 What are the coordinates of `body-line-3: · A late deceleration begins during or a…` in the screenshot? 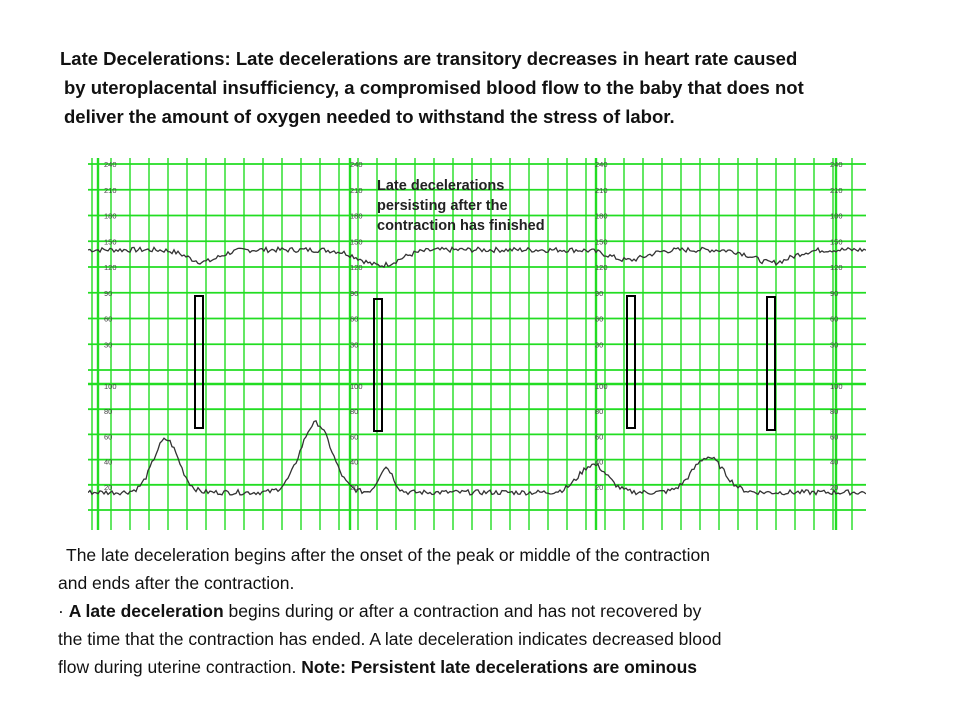 It's located at (493, 611).